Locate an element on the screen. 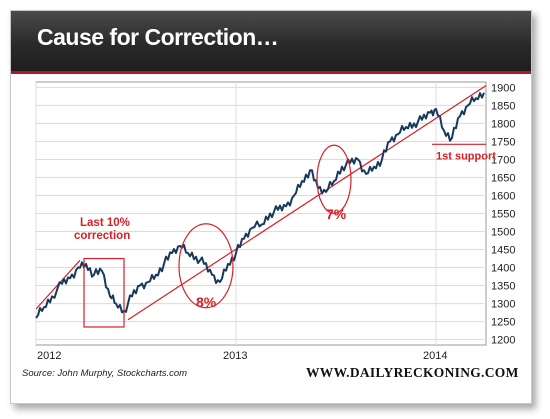  y-tick-label: 1300 is located at coordinates (503, 305).